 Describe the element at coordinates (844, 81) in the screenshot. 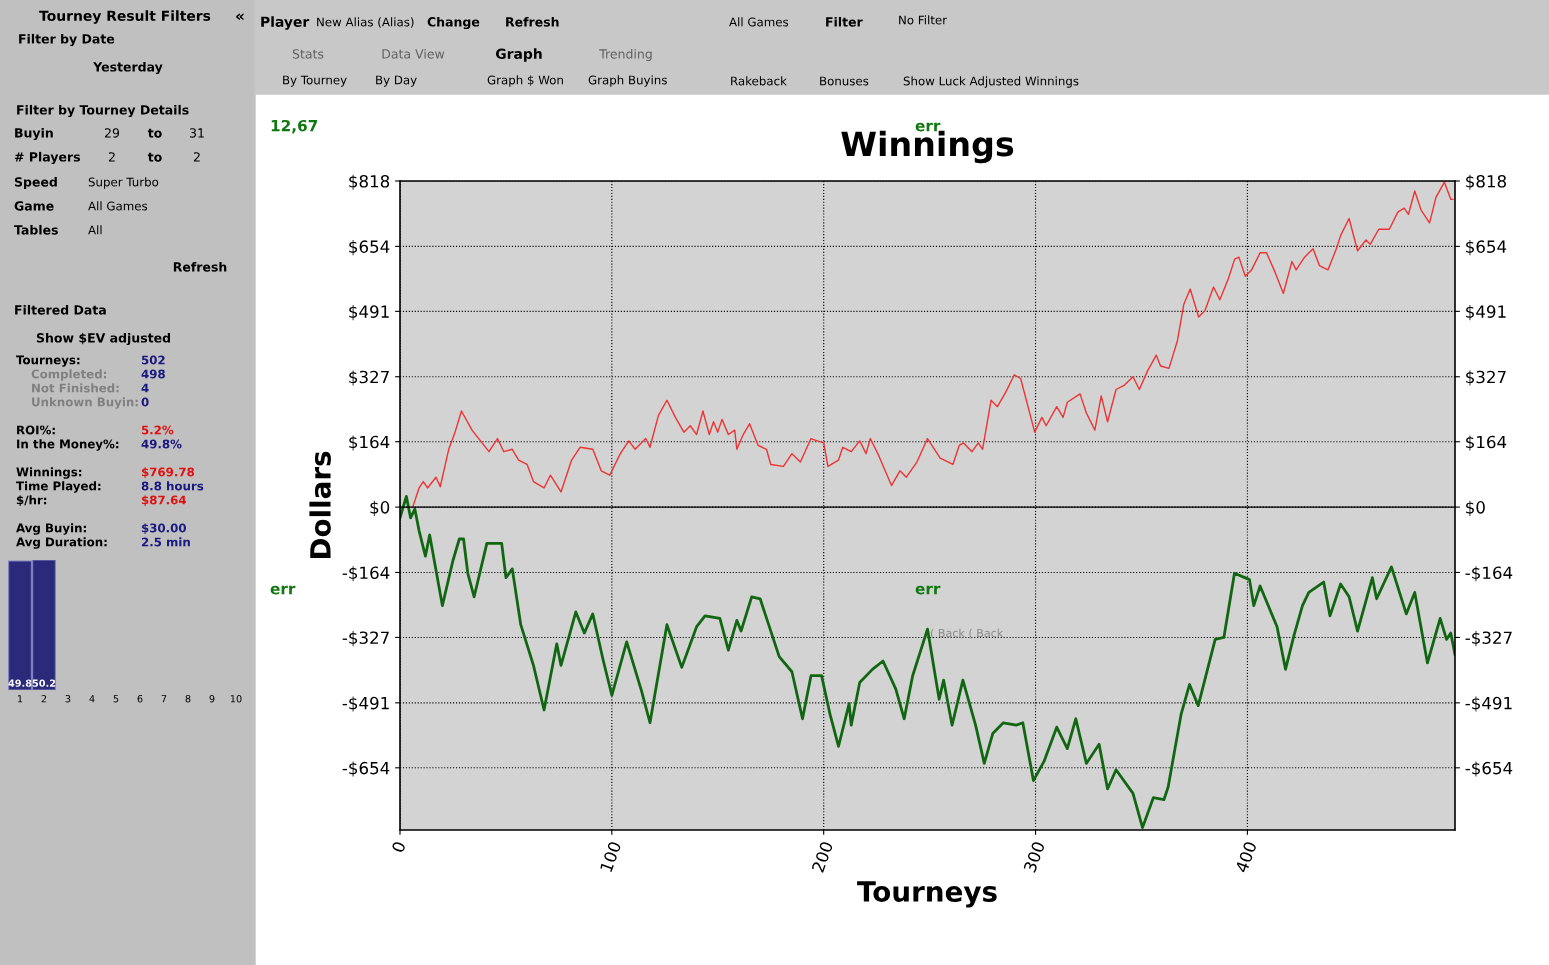

I see `text: Bonuses` at that location.